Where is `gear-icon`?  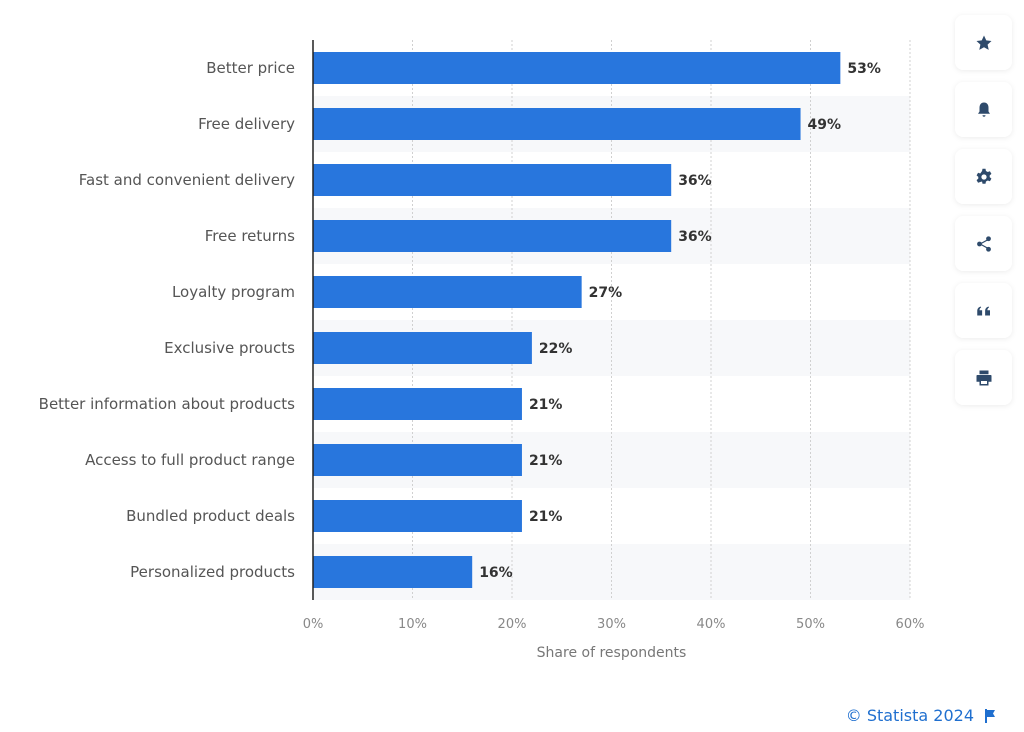
gear-icon is located at coordinates (983, 176).